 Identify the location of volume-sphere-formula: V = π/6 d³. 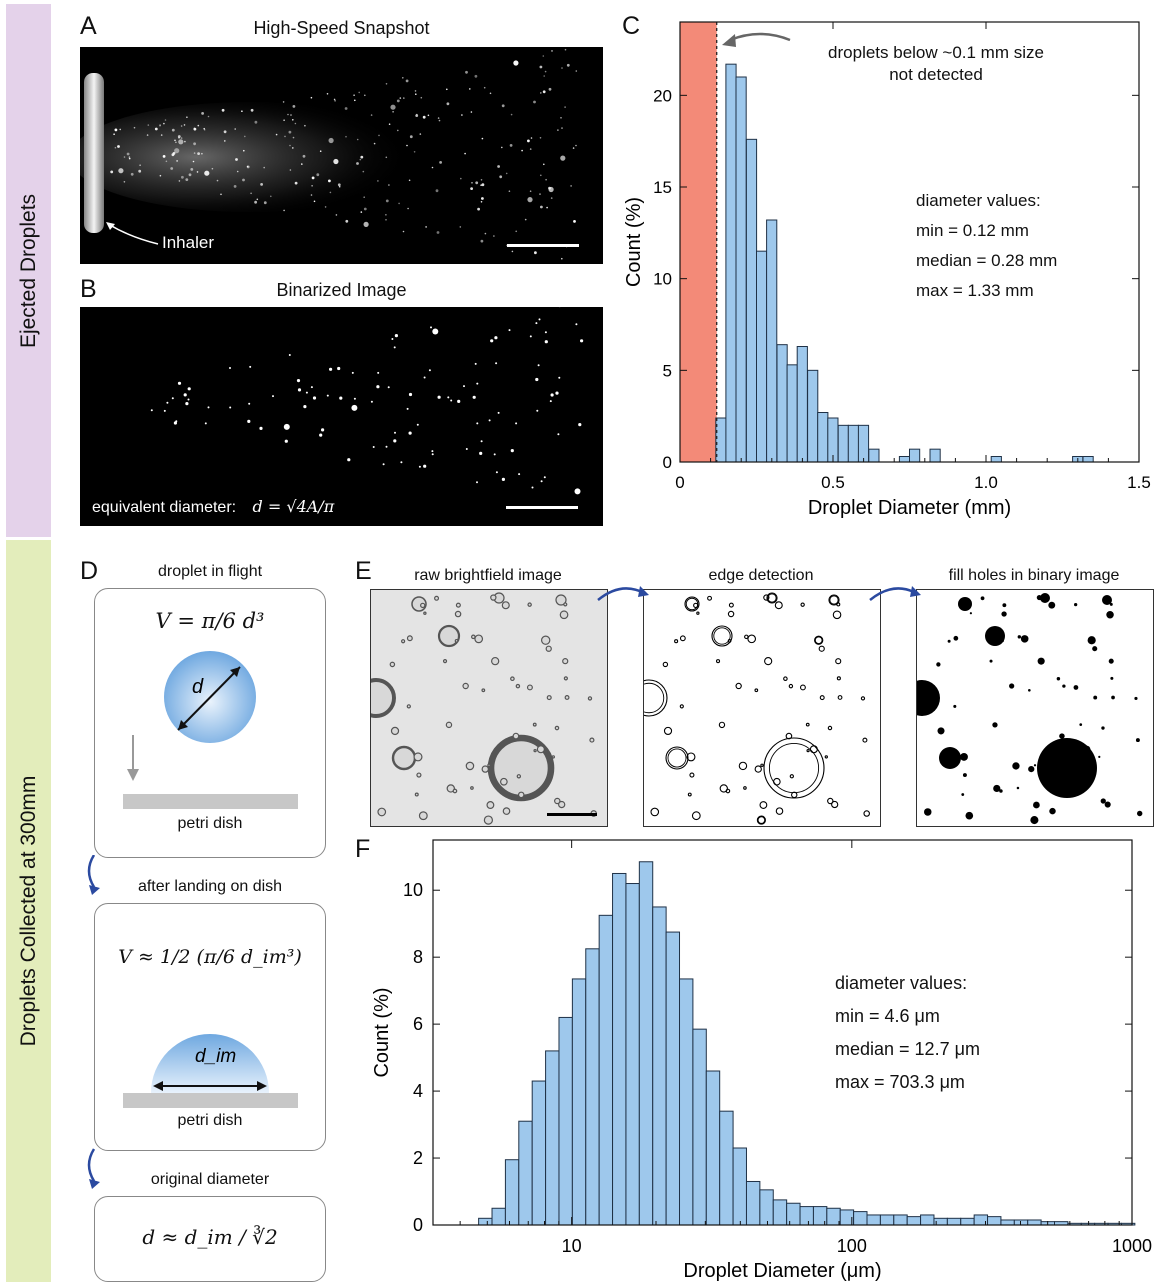
(210, 621).